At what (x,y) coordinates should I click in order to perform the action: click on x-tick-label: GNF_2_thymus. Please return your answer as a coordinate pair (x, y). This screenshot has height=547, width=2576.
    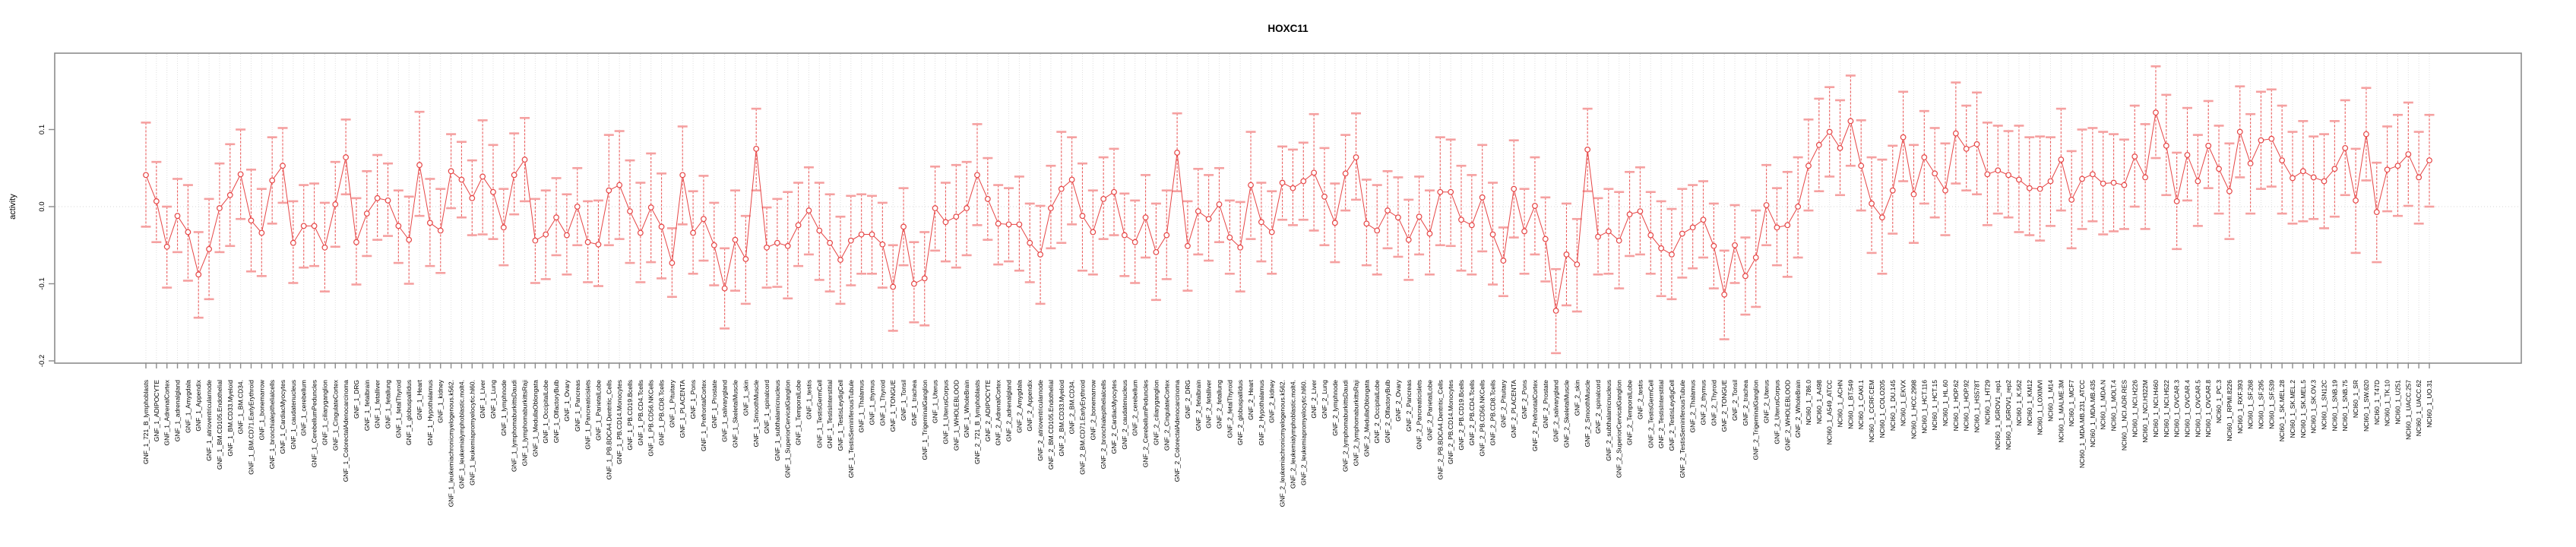
    Looking at the image, I should click on (1703, 402).